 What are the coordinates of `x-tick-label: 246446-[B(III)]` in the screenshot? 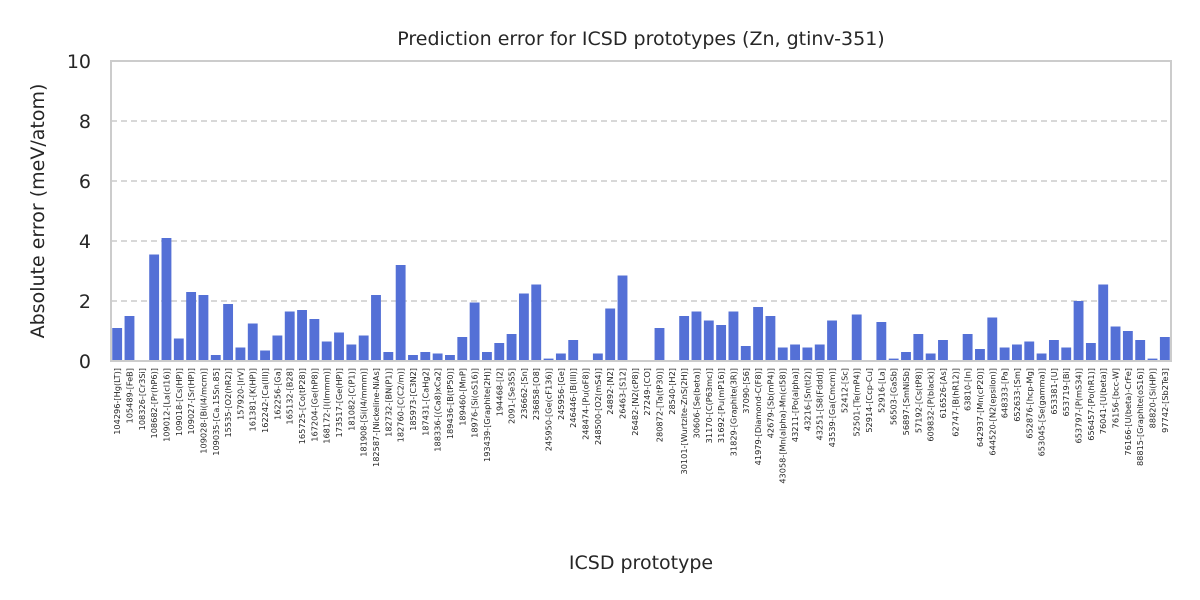 It's located at (573, 398).